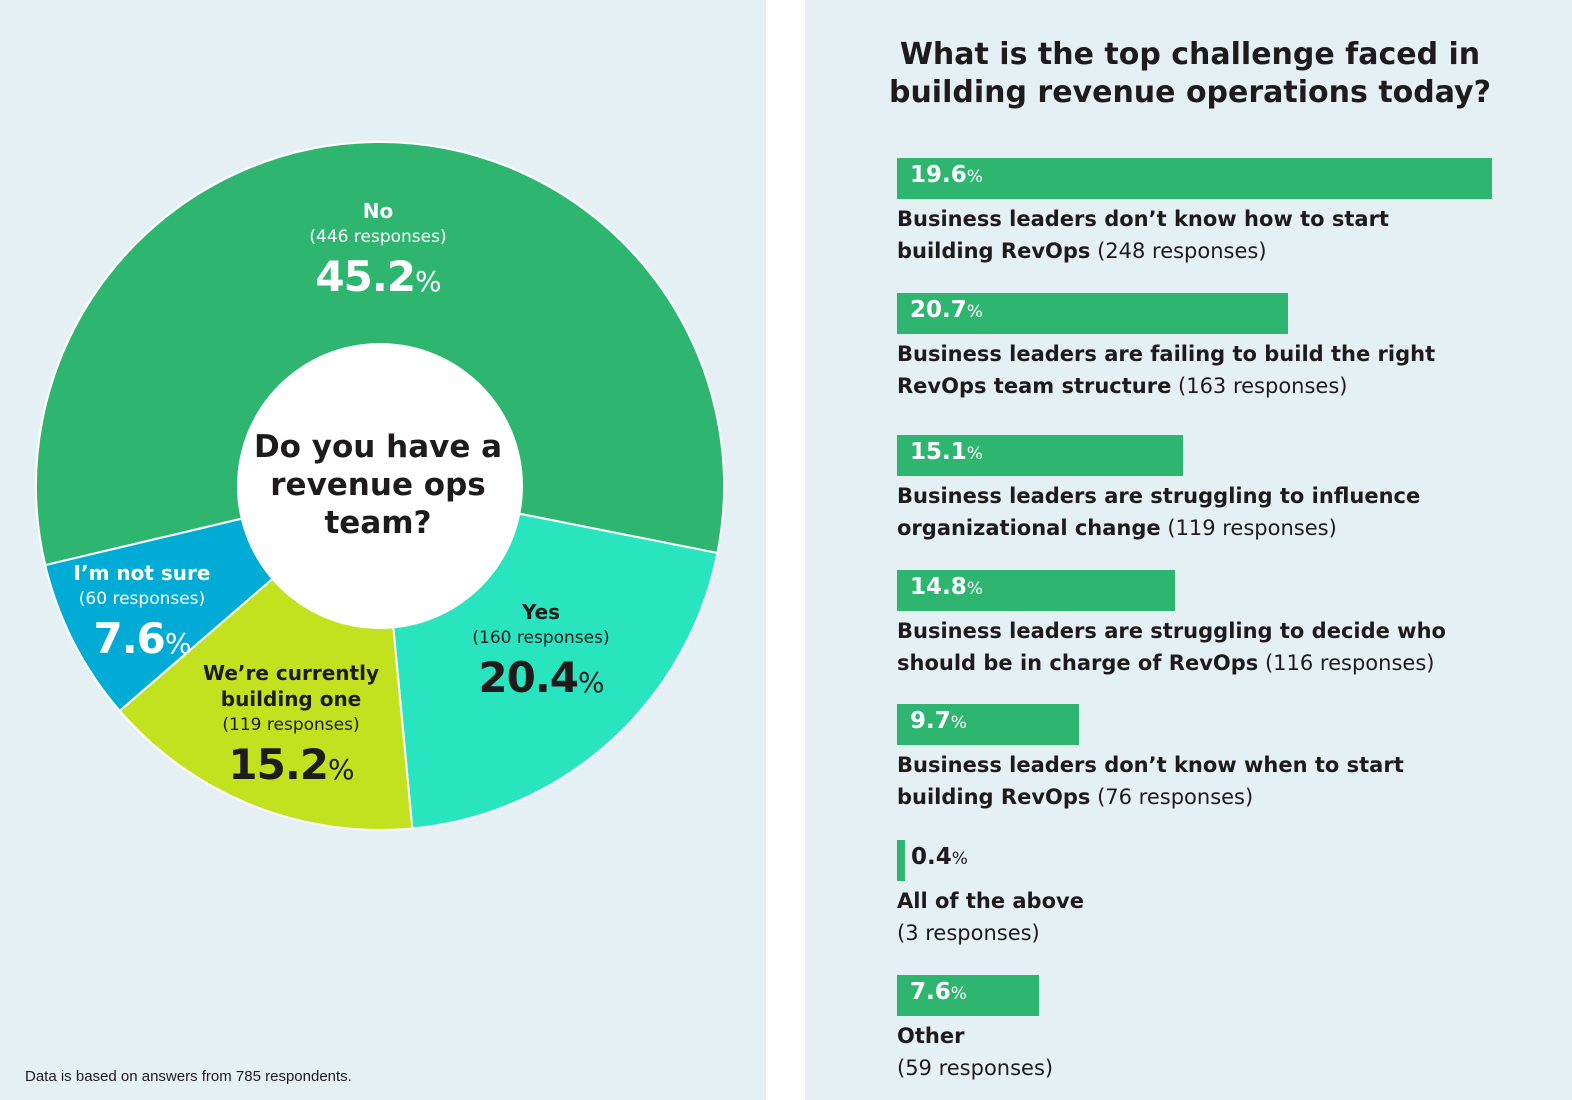 This screenshot has height=1100, width=1572. I want to click on slice-name: Yes, so click(541, 612).